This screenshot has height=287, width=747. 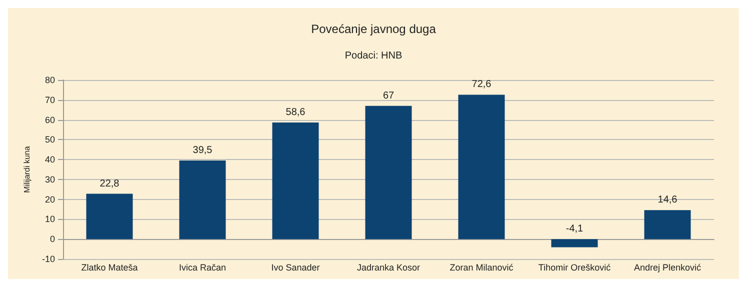 I want to click on y-tick-label: 80, so click(x=49, y=80).